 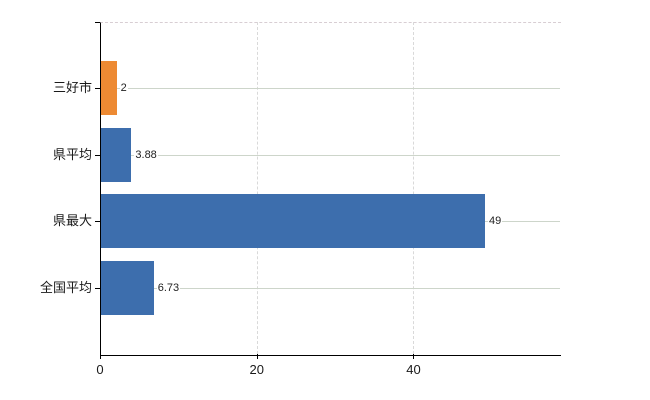 What do you see at coordinates (168, 287) in the screenshot?
I see `bar-value-label: 6.73` at bounding box center [168, 287].